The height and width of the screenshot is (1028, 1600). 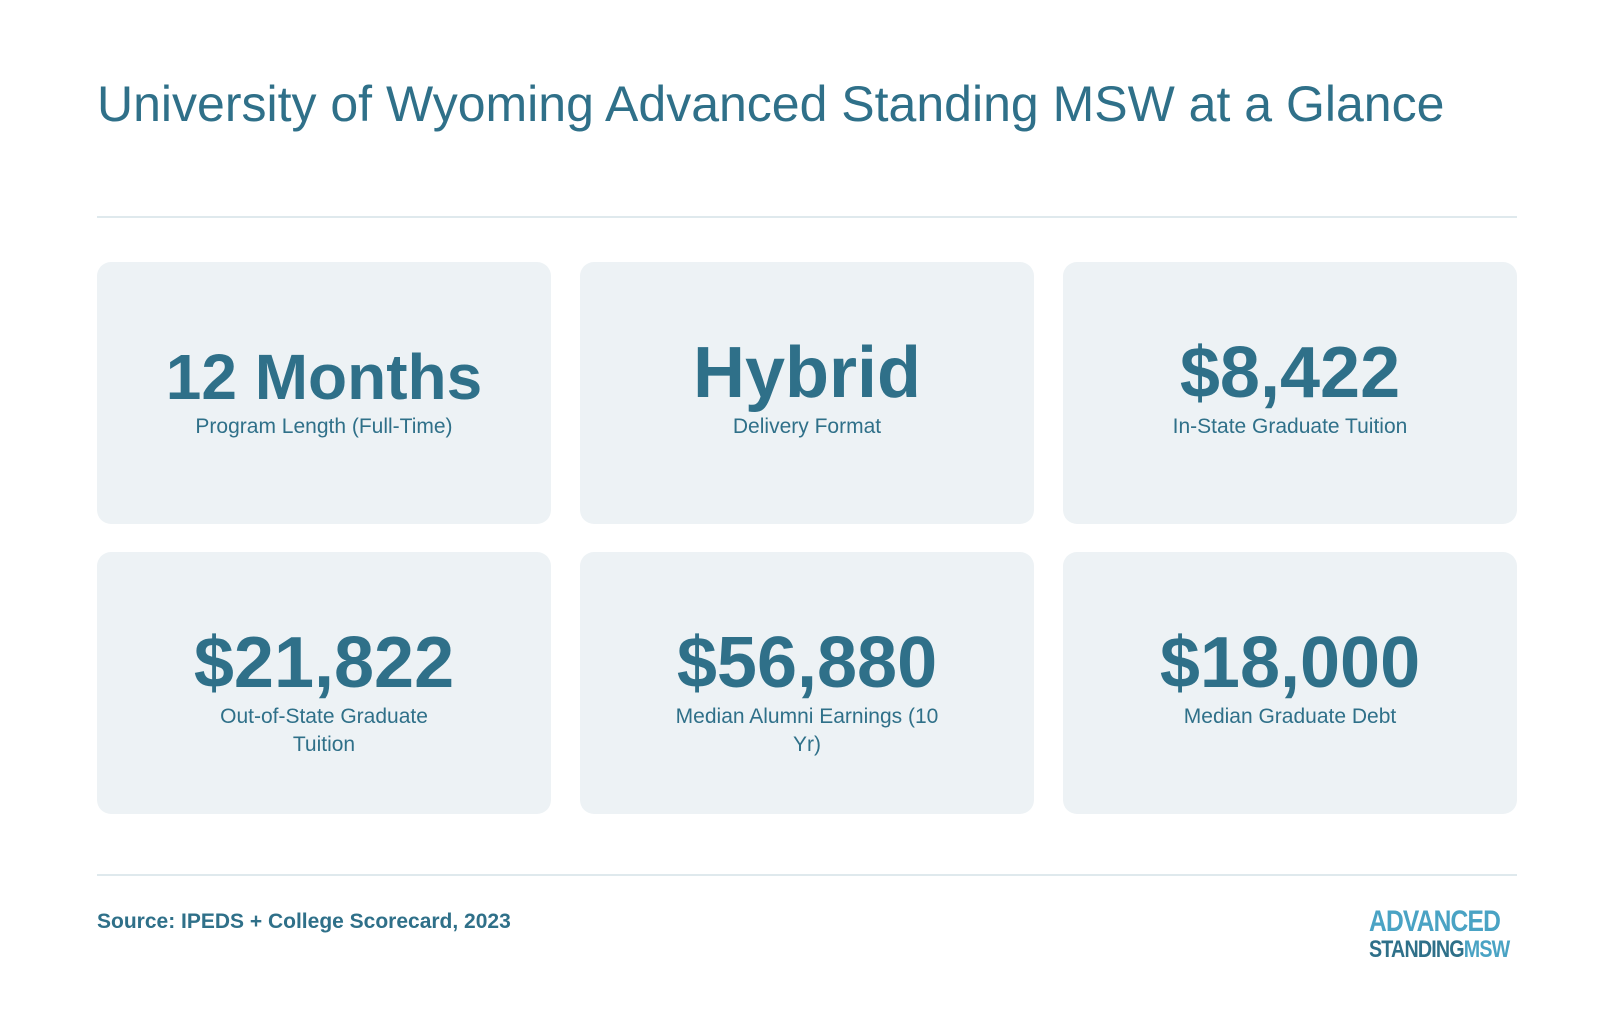 I want to click on stat-card-in-state-tuition: $8,422 In-State Graduate Tuition, so click(x=1290, y=393).